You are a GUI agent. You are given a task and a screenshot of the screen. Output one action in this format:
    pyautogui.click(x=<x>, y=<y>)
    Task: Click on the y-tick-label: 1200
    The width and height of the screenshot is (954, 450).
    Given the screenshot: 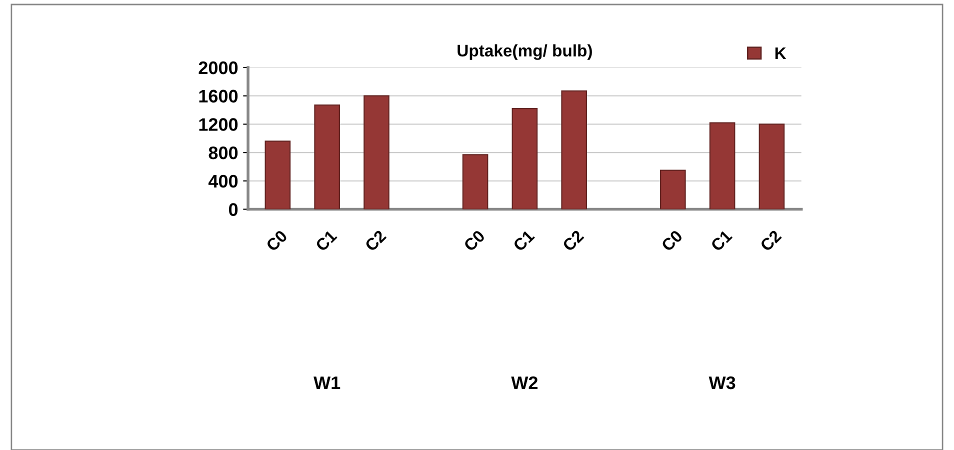 What is the action you would take?
    pyautogui.click(x=218, y=124)
    